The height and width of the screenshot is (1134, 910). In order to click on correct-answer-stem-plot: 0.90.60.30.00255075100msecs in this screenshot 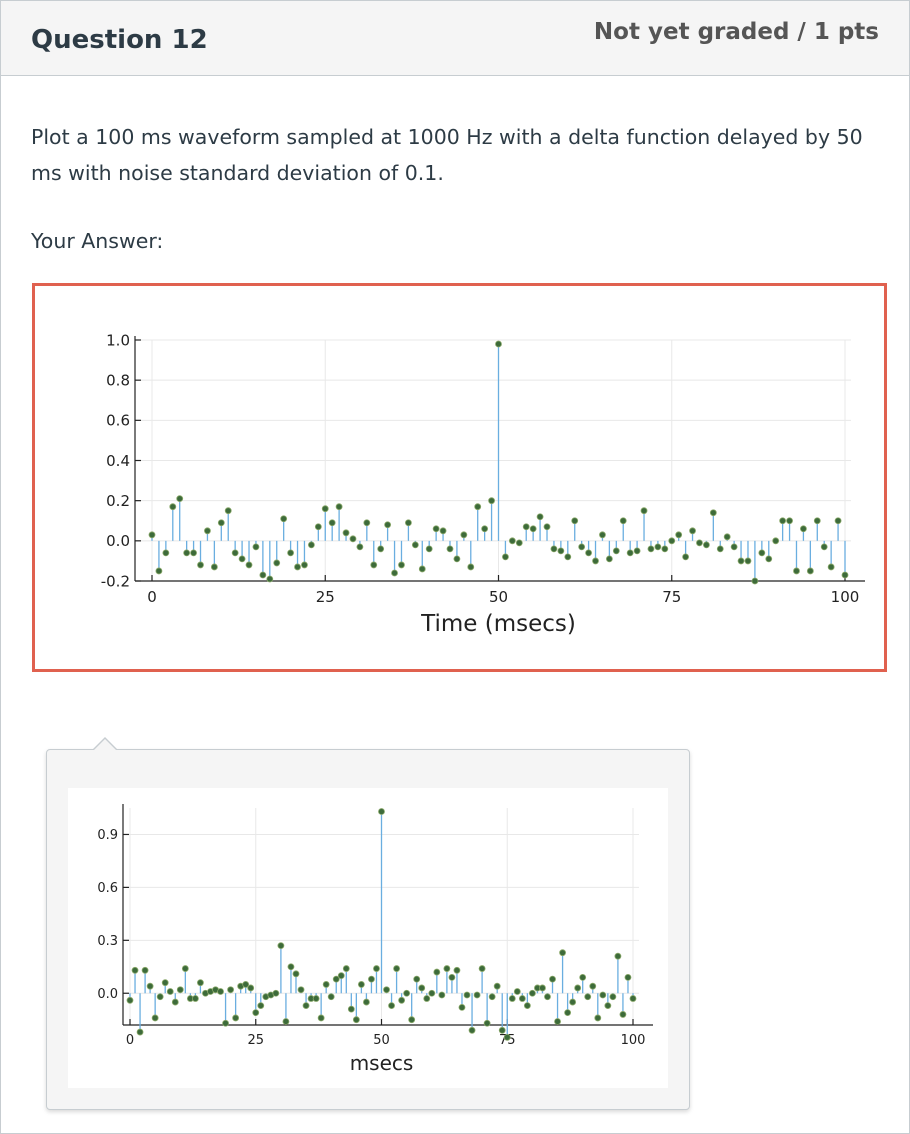, I will do `click(375, 939)`.